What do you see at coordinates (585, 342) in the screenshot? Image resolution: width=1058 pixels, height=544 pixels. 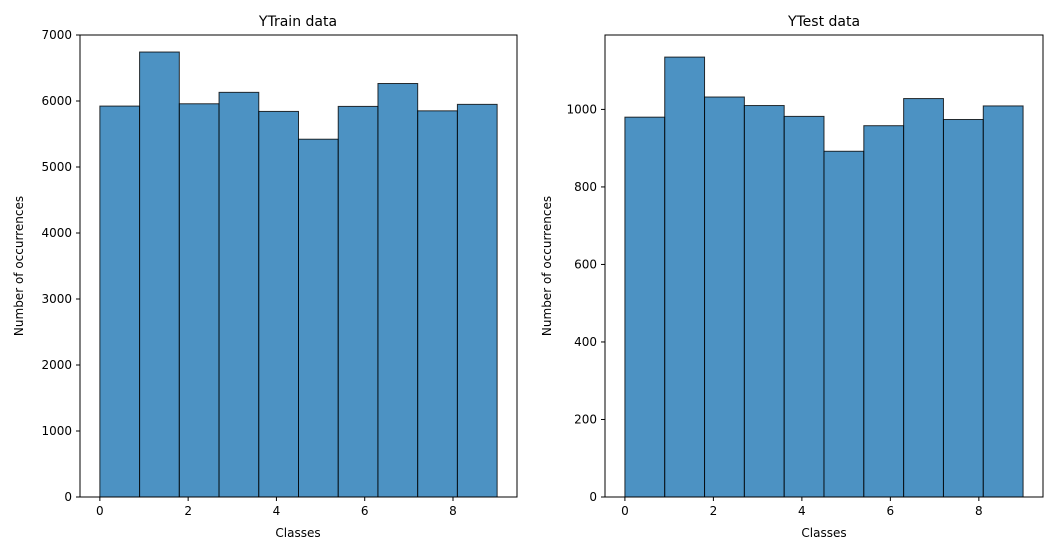 I see `y-tick-label: 400` at bounding box center [585, 342].